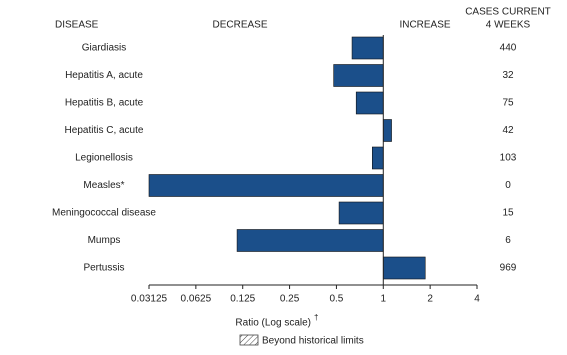  Describe the element at coordinates (508, 158) in the screenshot. I see `cases-value: 103` at that location.